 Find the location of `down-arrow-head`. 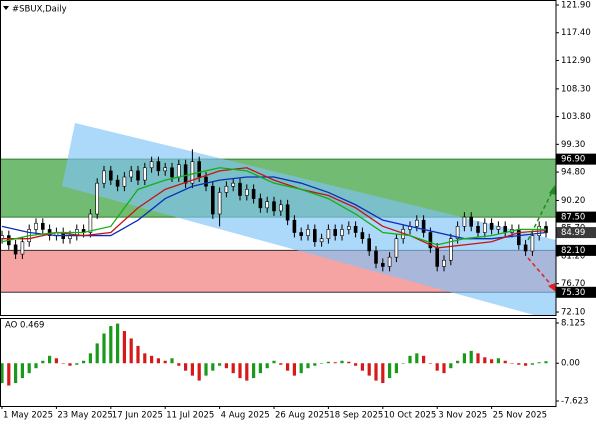

down-arrow-head is located at coordinates (552, 287).